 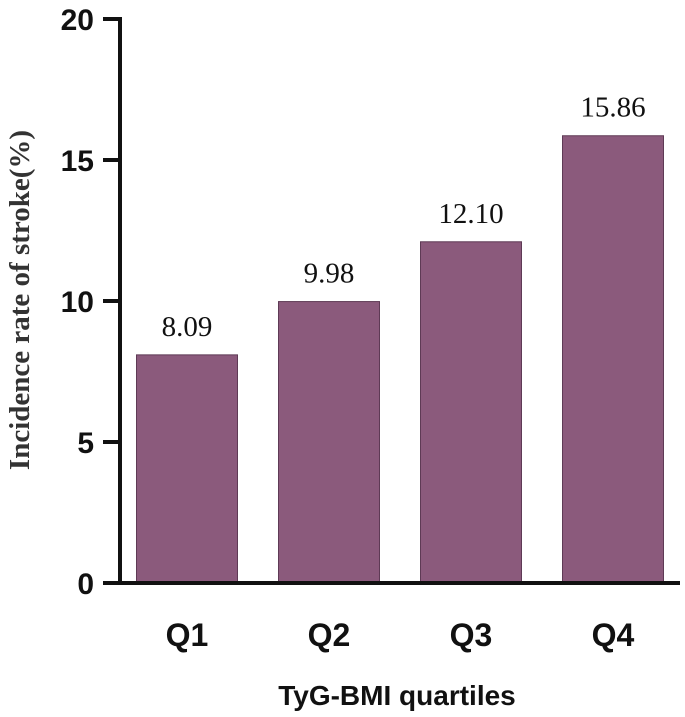 What do you see at coordinates (20, 300) in the screenshot?
I see `y-axis-label: Incidence rate of stroke(%)` at bounding box center [20, 300].